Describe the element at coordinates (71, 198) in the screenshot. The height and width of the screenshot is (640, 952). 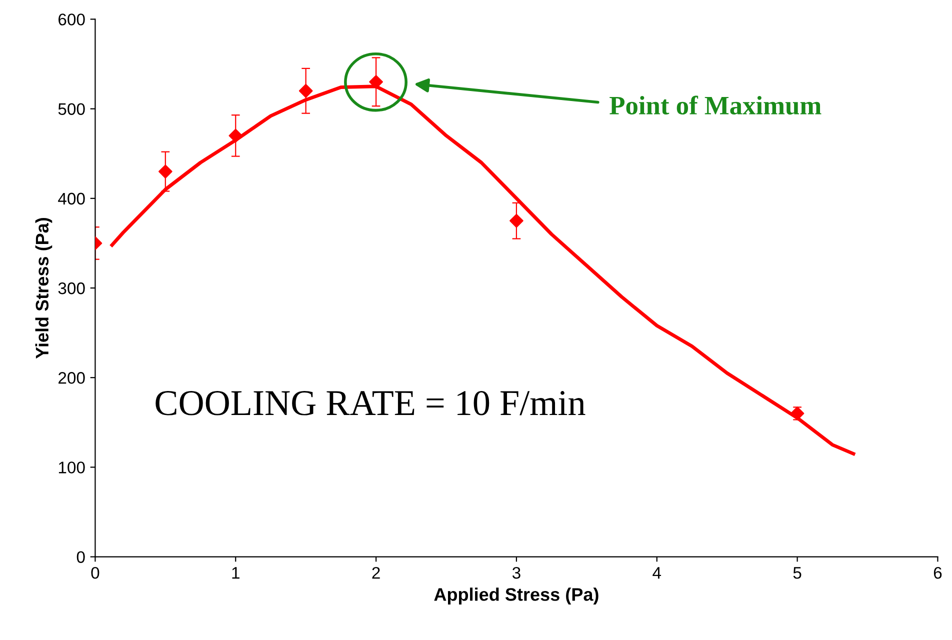
I see `y-tick-label: 400` at that location.